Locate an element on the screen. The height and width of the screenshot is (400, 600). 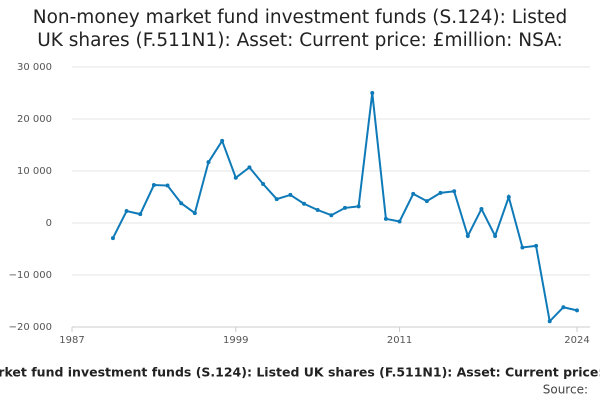
y-tick-label: −10 000 is located at coordinates (30, 275).